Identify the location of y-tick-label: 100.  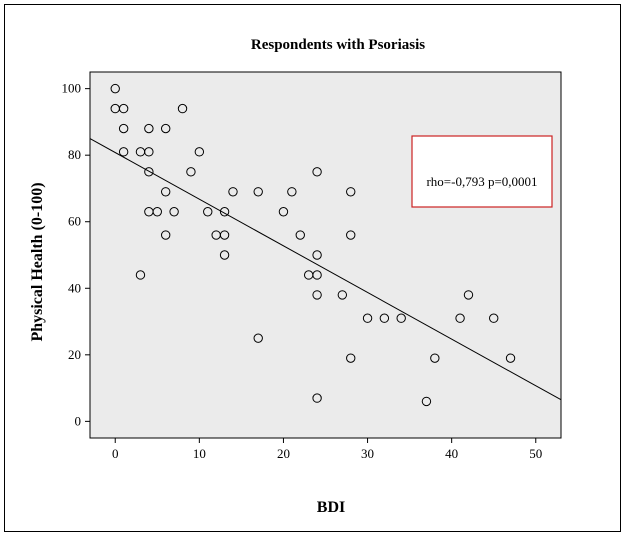
(72, 88).